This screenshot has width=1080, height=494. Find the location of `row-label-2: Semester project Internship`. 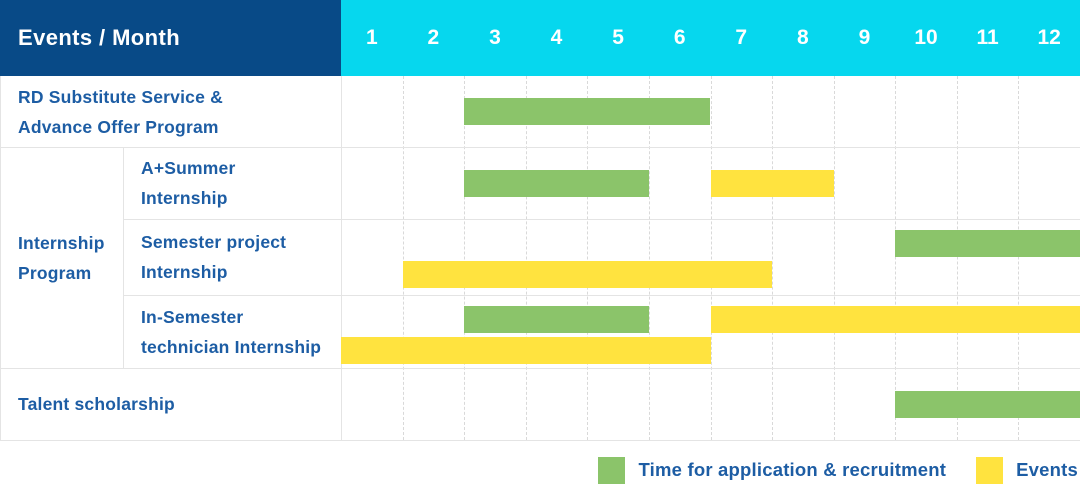

row-label-2: Semester project Internship is located at coordinates (232, 257).